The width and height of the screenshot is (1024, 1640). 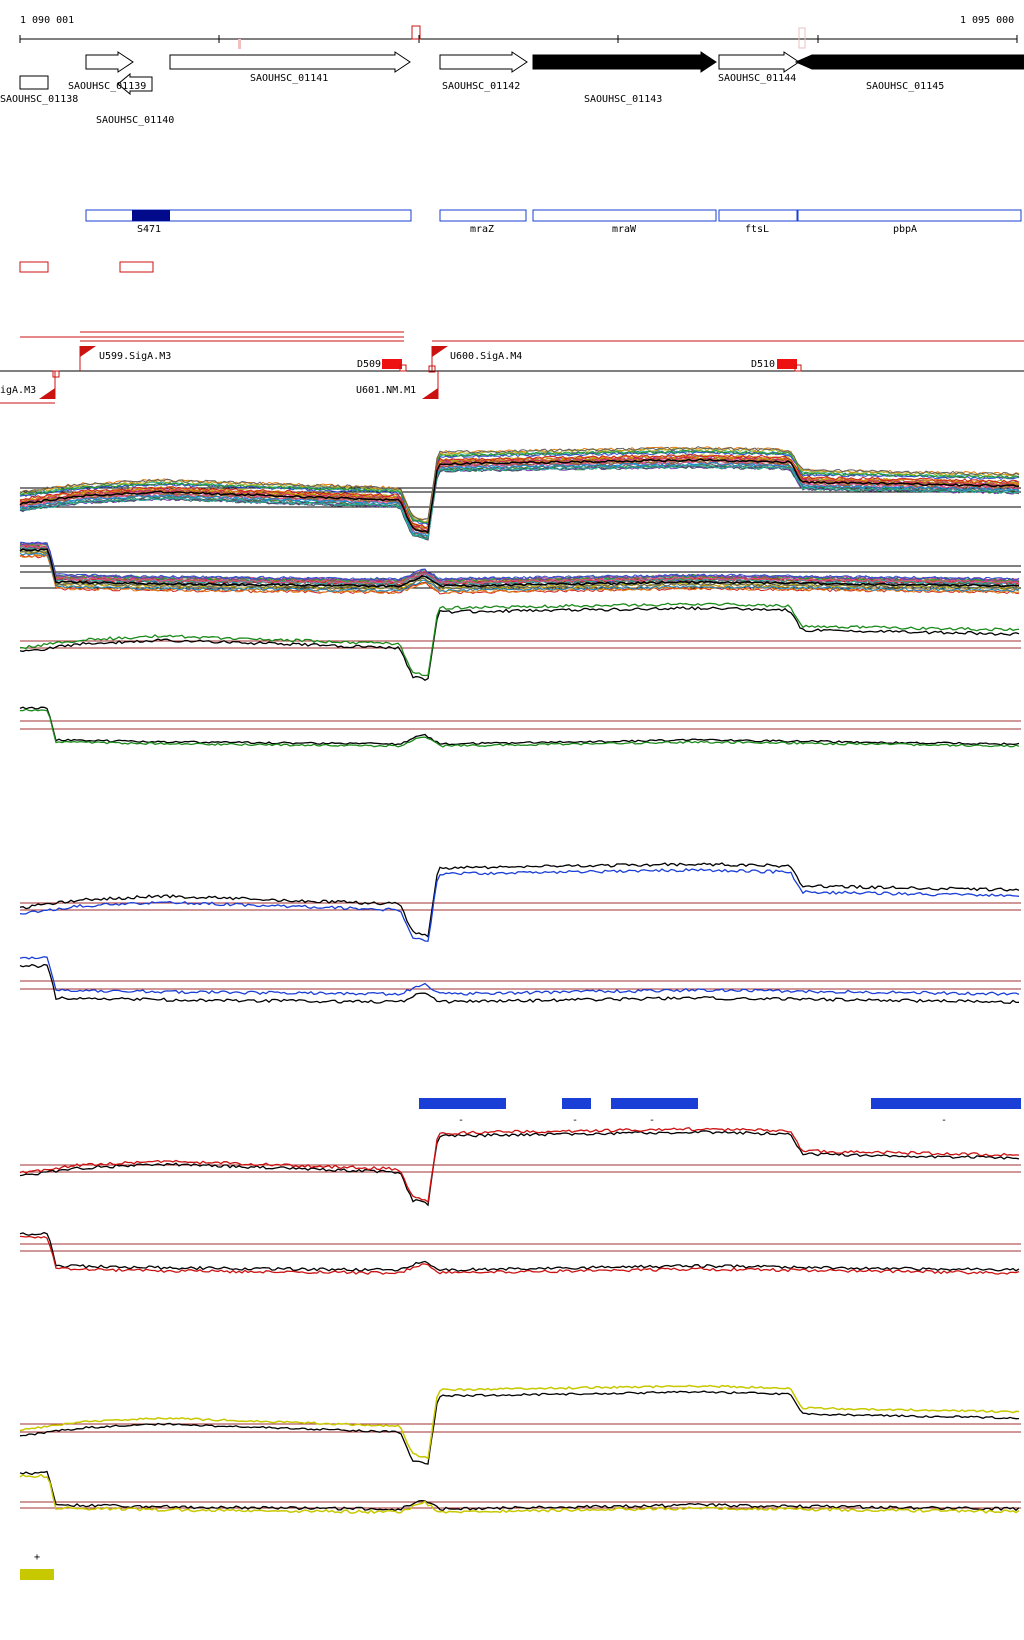 What do you see at coordinates (135, 120) in the screenshot?
I see `gene-label: SAOUHSC_01140` at bounding box center [135, 120].